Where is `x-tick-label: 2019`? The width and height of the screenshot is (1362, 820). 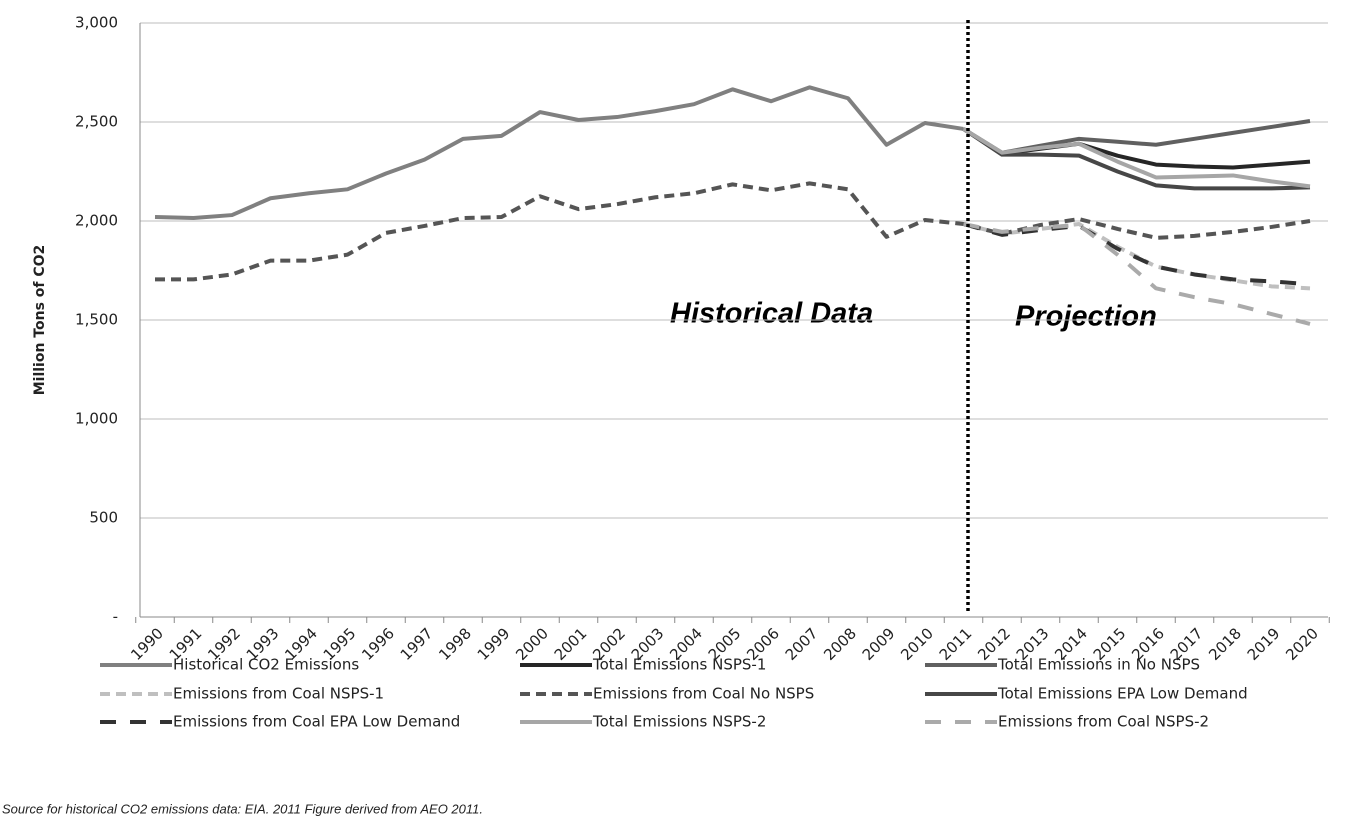 x-tick-label: 2019 is located at coordinates (1264, 644).